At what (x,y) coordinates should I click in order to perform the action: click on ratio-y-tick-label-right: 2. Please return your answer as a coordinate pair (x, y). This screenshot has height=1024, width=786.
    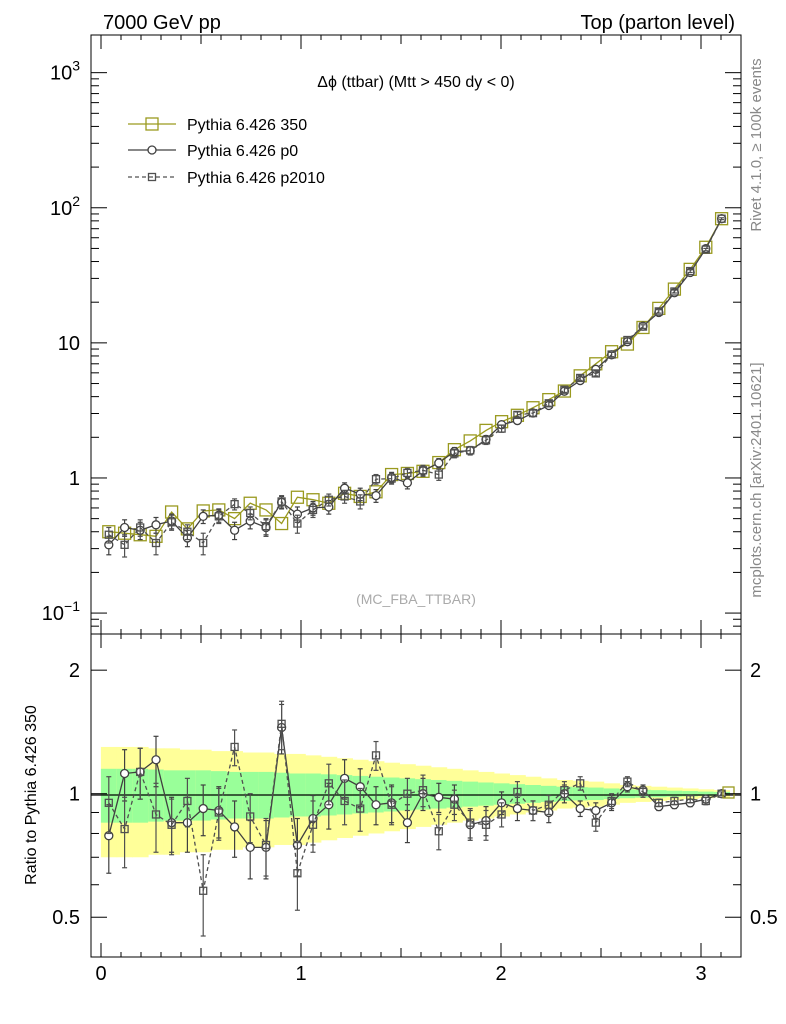
    Looking at the image, I should click on (755, 671).